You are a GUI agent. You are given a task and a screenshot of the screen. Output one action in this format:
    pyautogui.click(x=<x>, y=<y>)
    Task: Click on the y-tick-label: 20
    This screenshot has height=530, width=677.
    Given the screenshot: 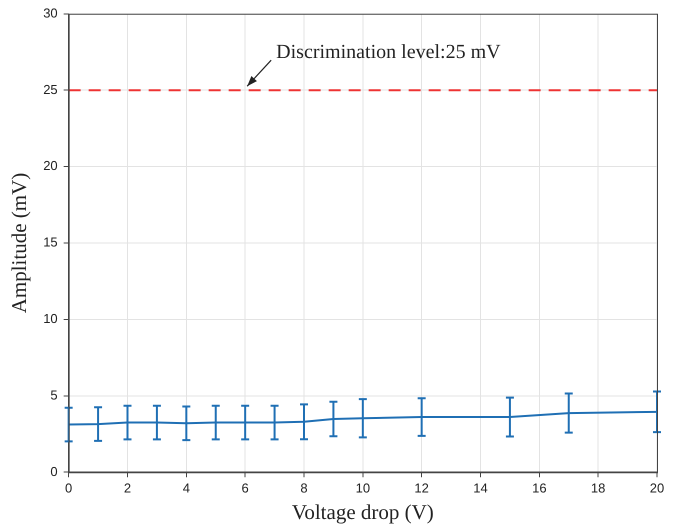 What is the action you would take?
    pyautogui.click(x=50, y=166)
    